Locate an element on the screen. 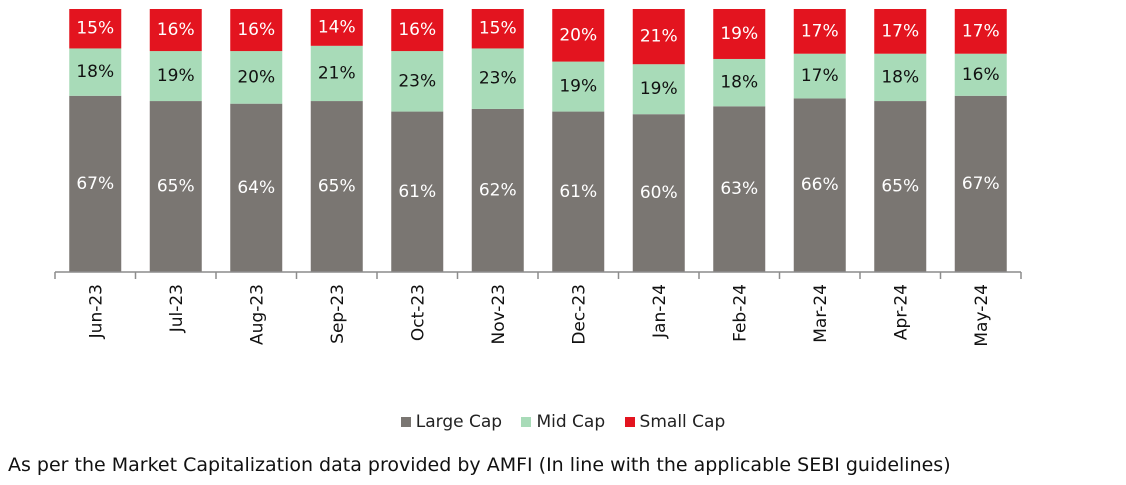 The width and height of the screenshot is (1126, 485). data-label-large-cap-oct-23: 61% is located at coordinates (417, 192).